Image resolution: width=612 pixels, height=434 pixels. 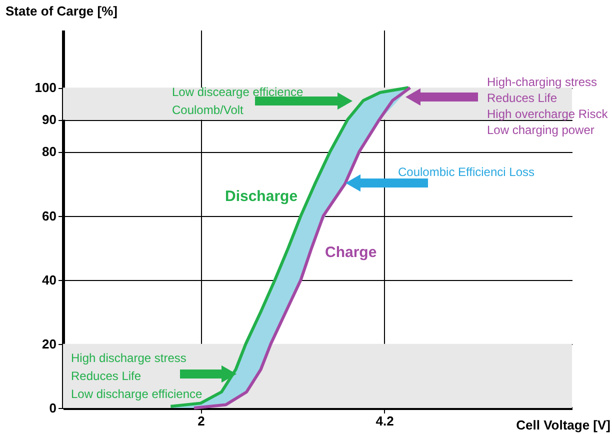 What do you see at coordinates (201, 421) in the screenshot?
I see `x-tick-label: 2` at bounding box center [201, 421].